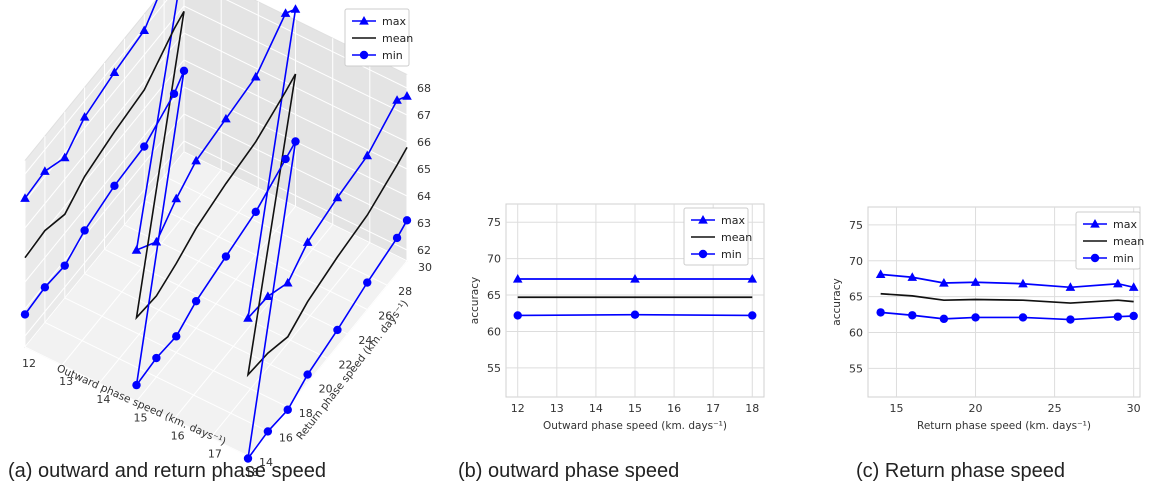  What do you see at coordinates (1134, 408) in the screenshot?
I see `x-tick-label: 30` at bounding box center [1134, 408].